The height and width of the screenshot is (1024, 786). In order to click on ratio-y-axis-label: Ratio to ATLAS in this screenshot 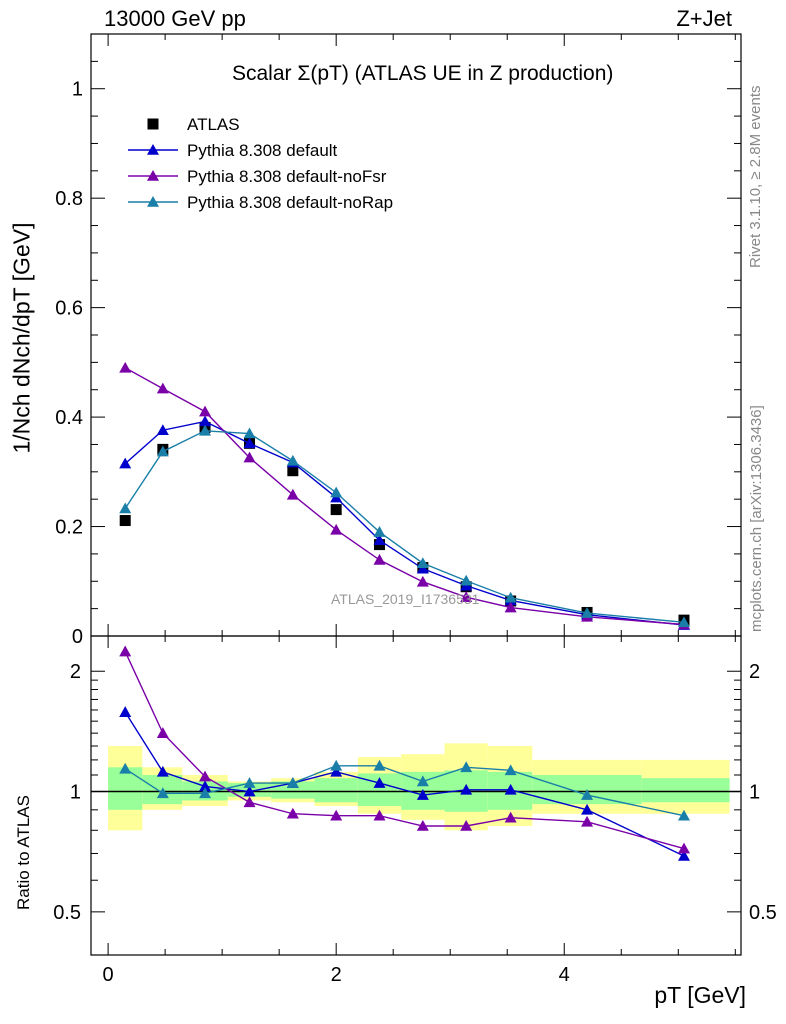, I will do `click(23, 852)`.